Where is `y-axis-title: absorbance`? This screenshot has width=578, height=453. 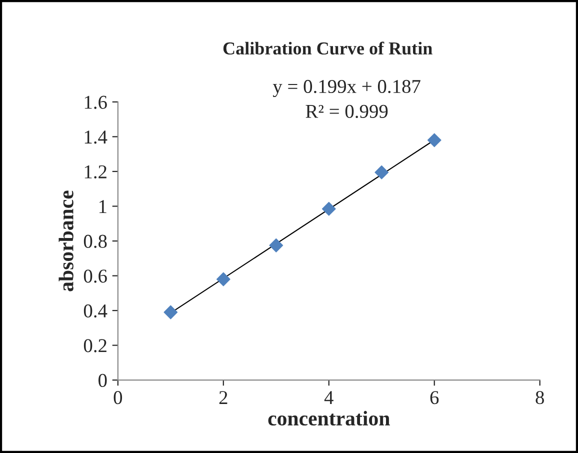 y-axis-title: absorbance is located at coordinates (66, 241).